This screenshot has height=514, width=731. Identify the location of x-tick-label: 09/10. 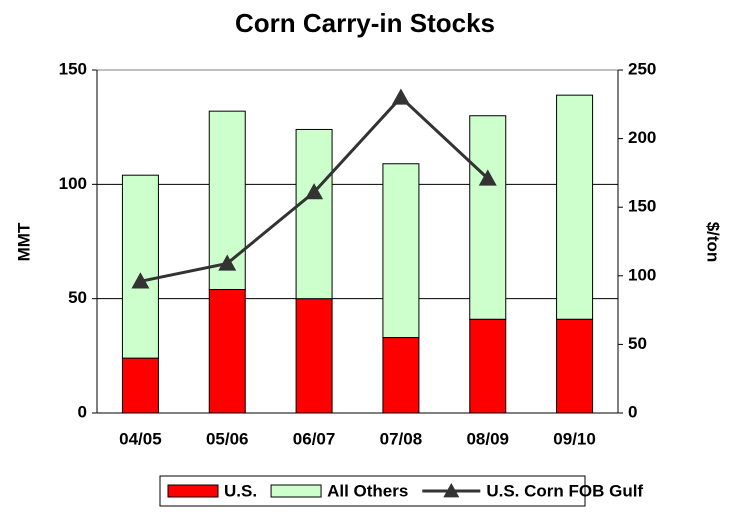
(574, 438).